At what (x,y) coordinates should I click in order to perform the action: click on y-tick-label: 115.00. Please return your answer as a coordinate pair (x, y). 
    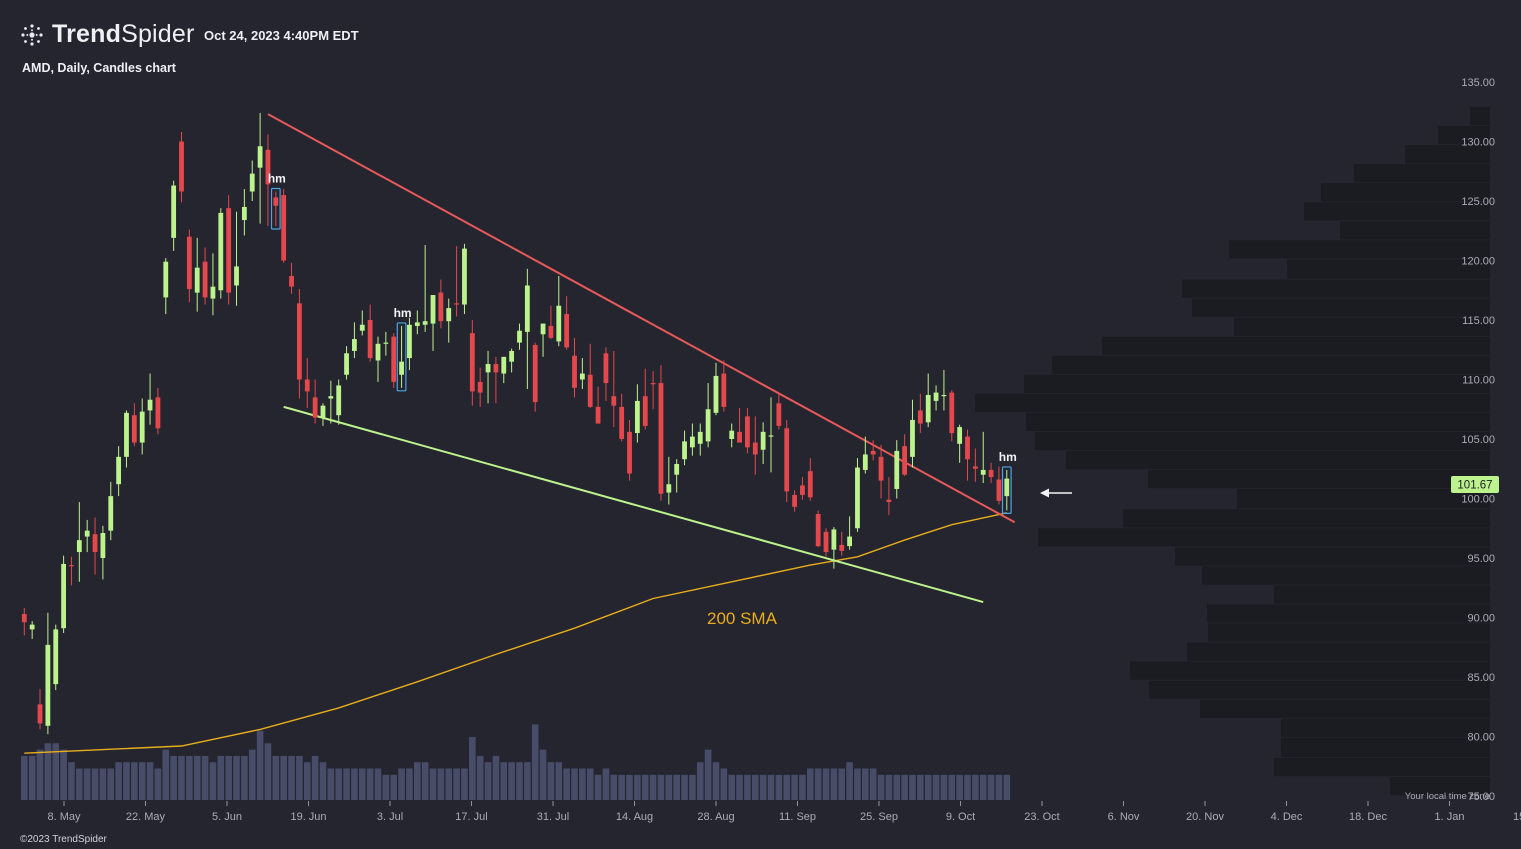
    Looking at the image, I should click on (1478, 321).